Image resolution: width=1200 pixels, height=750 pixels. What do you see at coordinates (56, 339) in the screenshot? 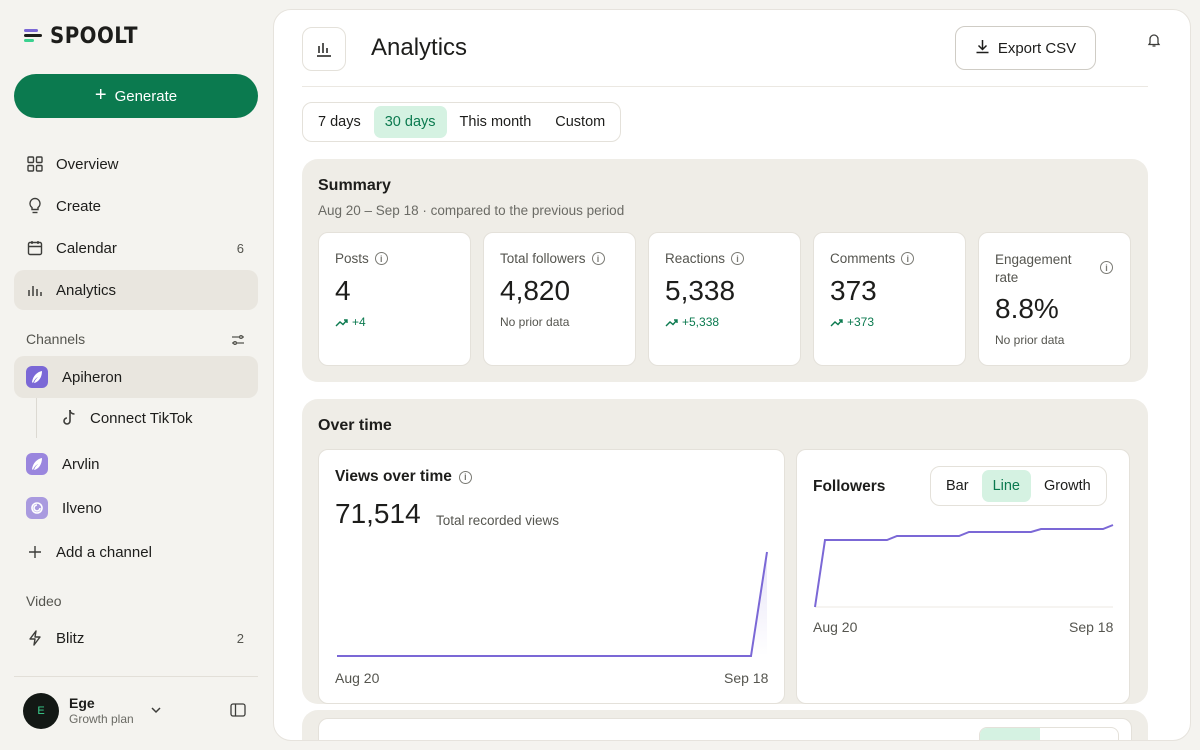
I see `channels-heading: Channels` at bounding box center [56, 339].